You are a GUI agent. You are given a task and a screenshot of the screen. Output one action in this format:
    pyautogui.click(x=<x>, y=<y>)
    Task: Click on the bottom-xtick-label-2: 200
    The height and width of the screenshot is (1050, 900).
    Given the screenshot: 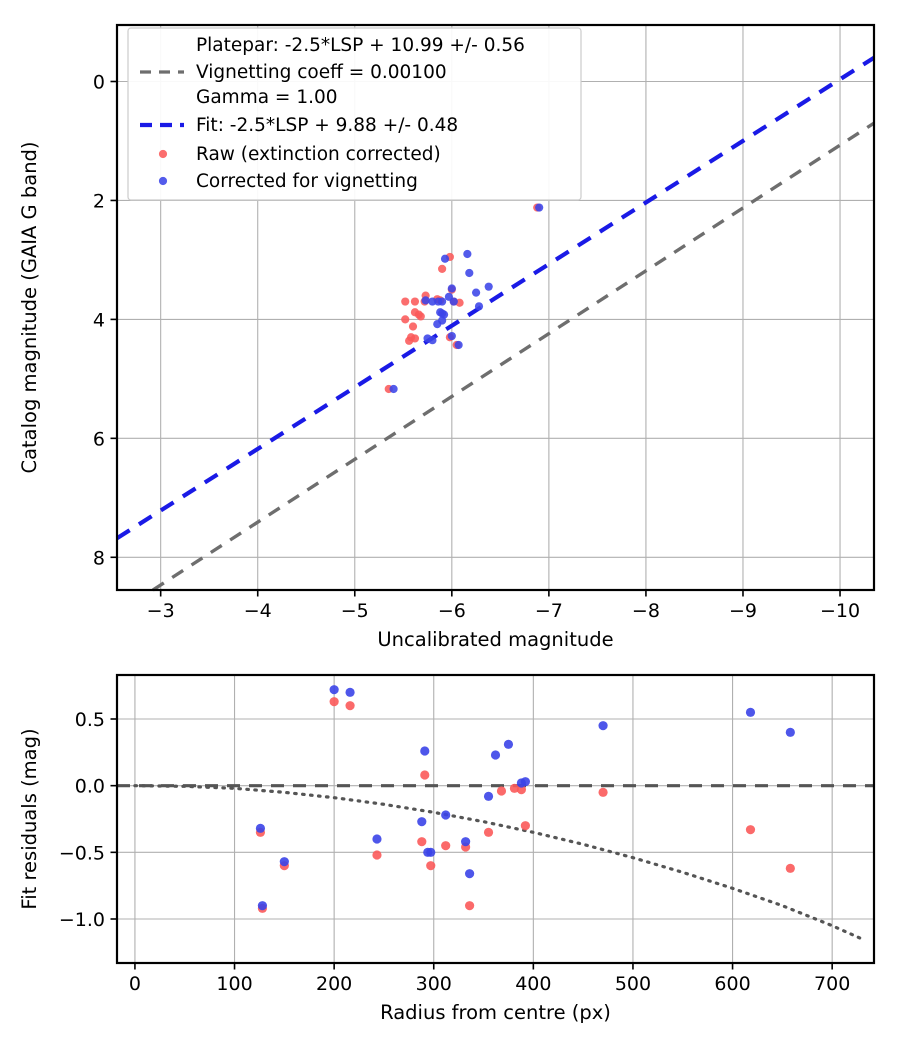 What is the action you would take?
    pyautogui.click(x=334, y=984)
    